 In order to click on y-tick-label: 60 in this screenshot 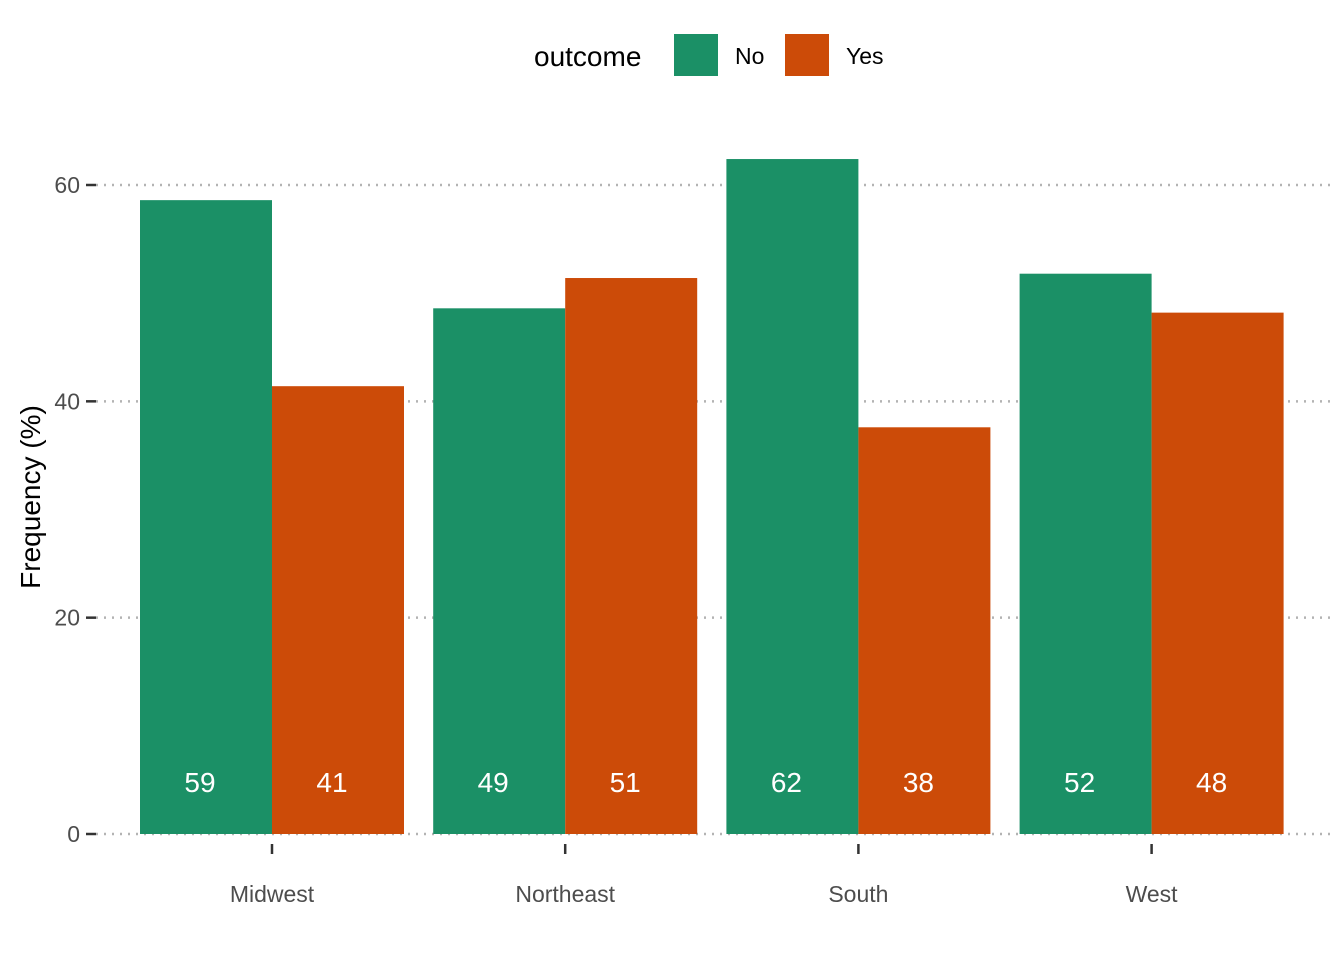, I will do `click(67, 185)`.